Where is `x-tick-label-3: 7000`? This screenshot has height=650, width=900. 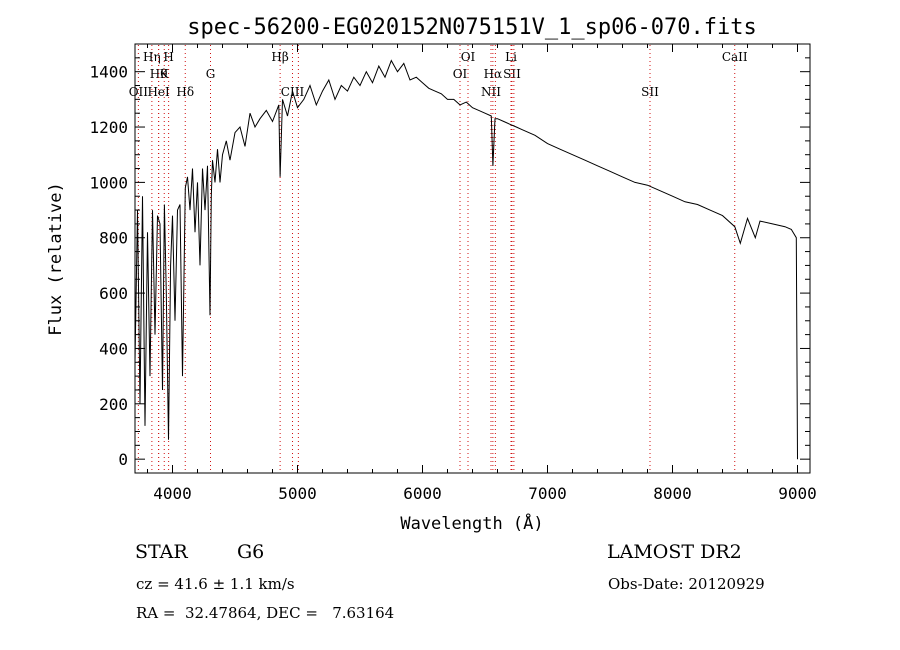
x-tick-label-3: 7000 is located at coordinates (547, 493).